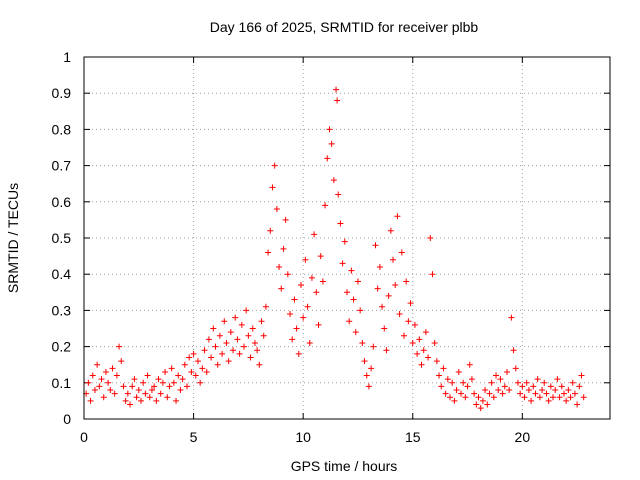 This screenshot has height=480, width=640. What do you see at coordinates (62, 166) in the screenshot?
I see `y-tick-label: 0.7` at bounding box center [62, 166].